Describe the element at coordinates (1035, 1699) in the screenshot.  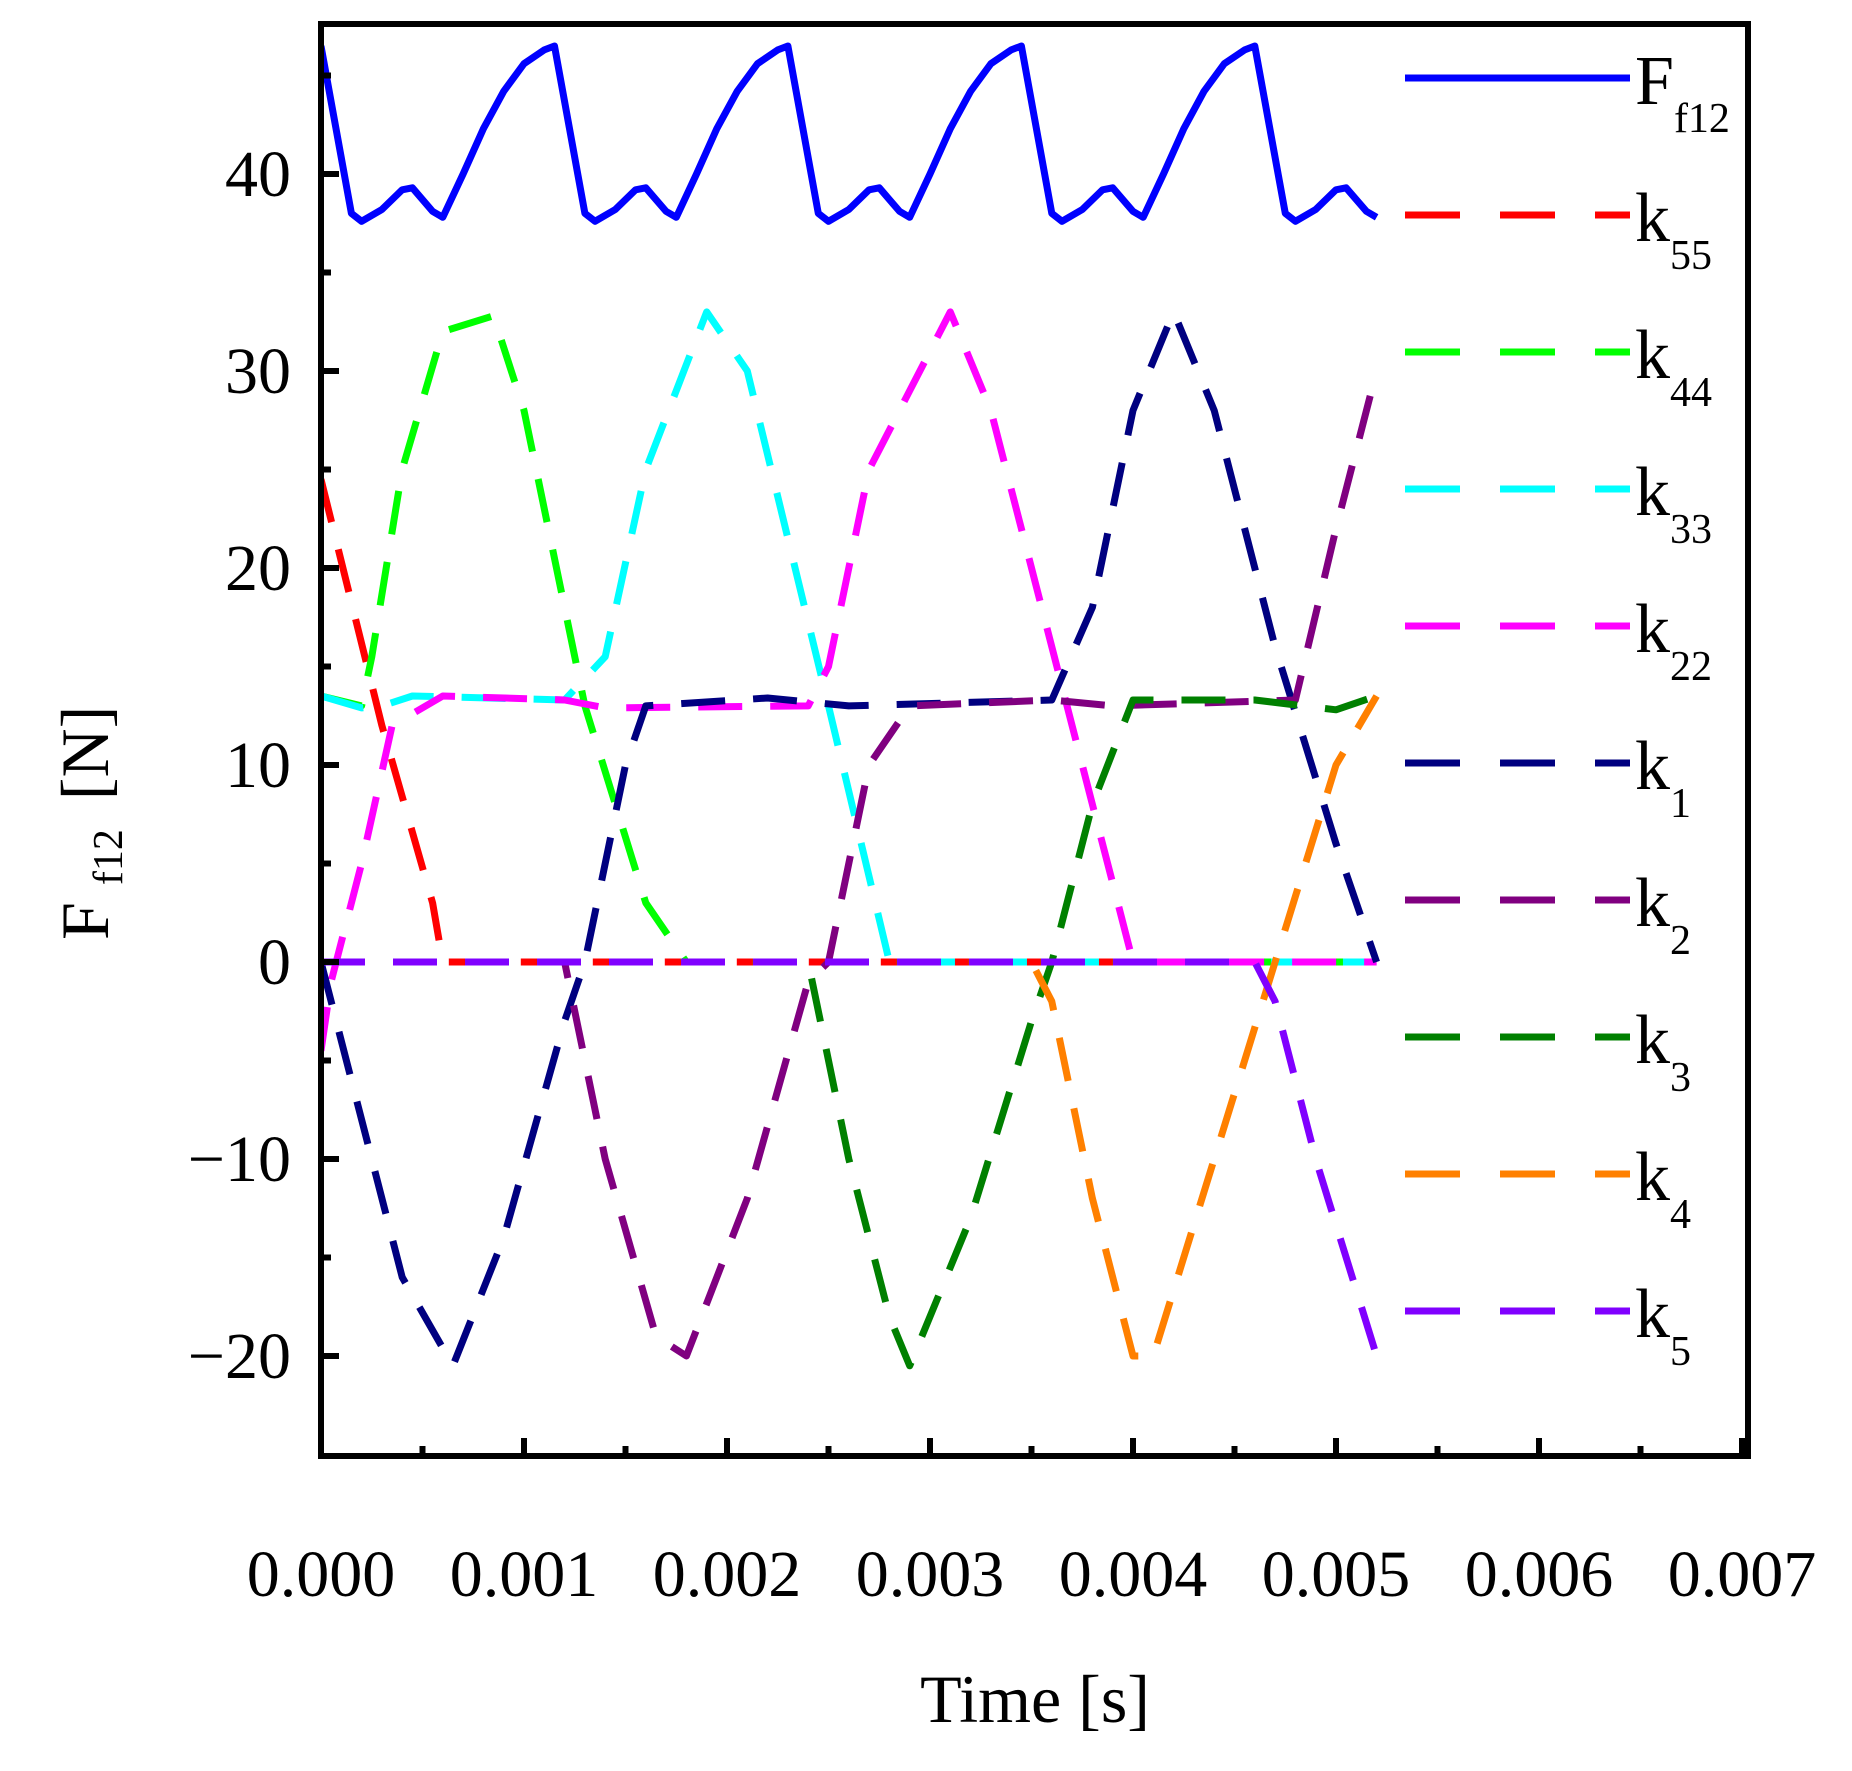
I see `x-axis-title: Time [s]` at that location.